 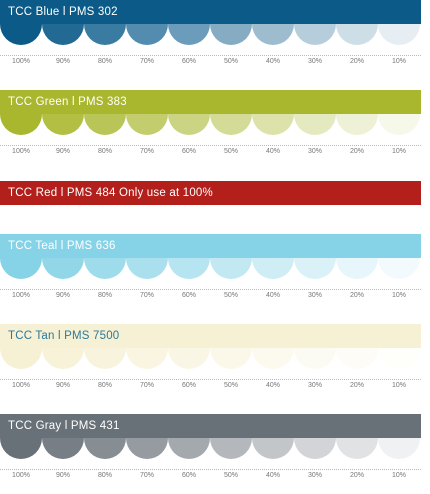 I want to click on swatch-bar: TCC Red l PMS 484 Only use at 100%, so click(x=210, y=193).